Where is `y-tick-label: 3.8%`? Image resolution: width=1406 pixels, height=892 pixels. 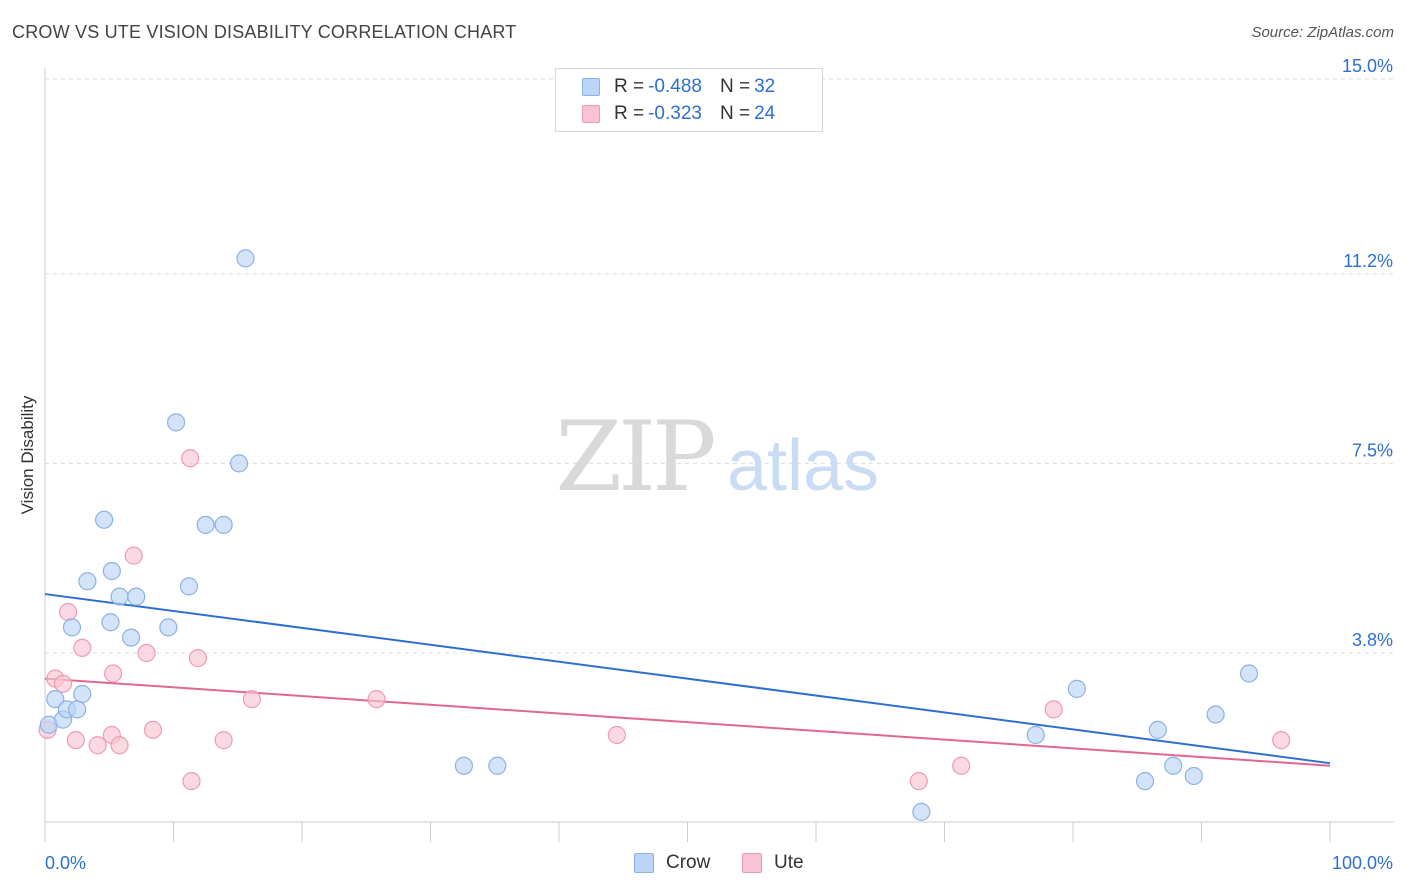 y-tick-label: 3.8% is located at coordinates (1372, 640).